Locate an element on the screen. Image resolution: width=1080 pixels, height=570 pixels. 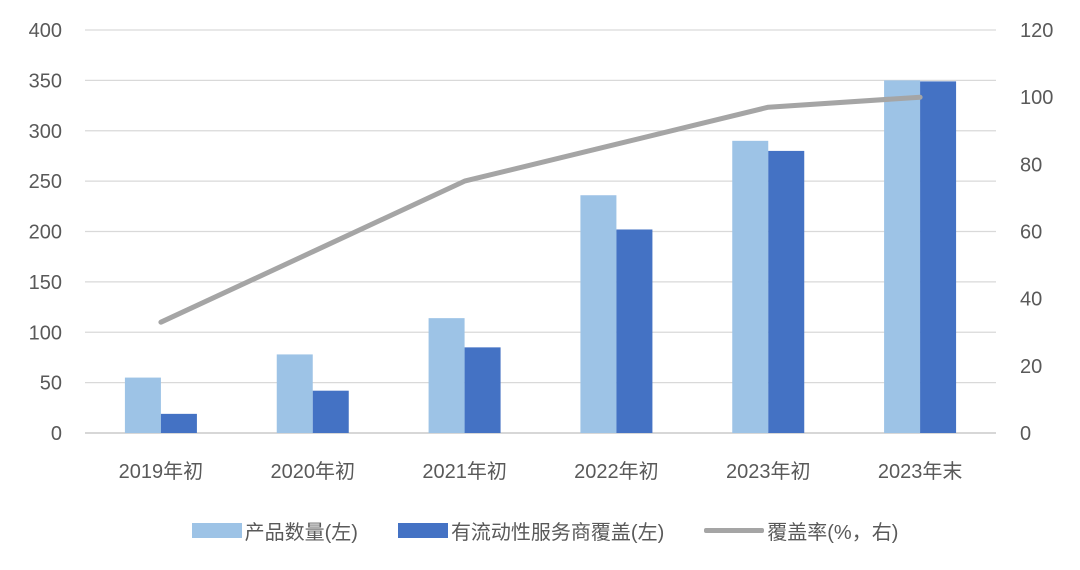
legend-swatch-coverage-rate is located at coordinates (734, 530).